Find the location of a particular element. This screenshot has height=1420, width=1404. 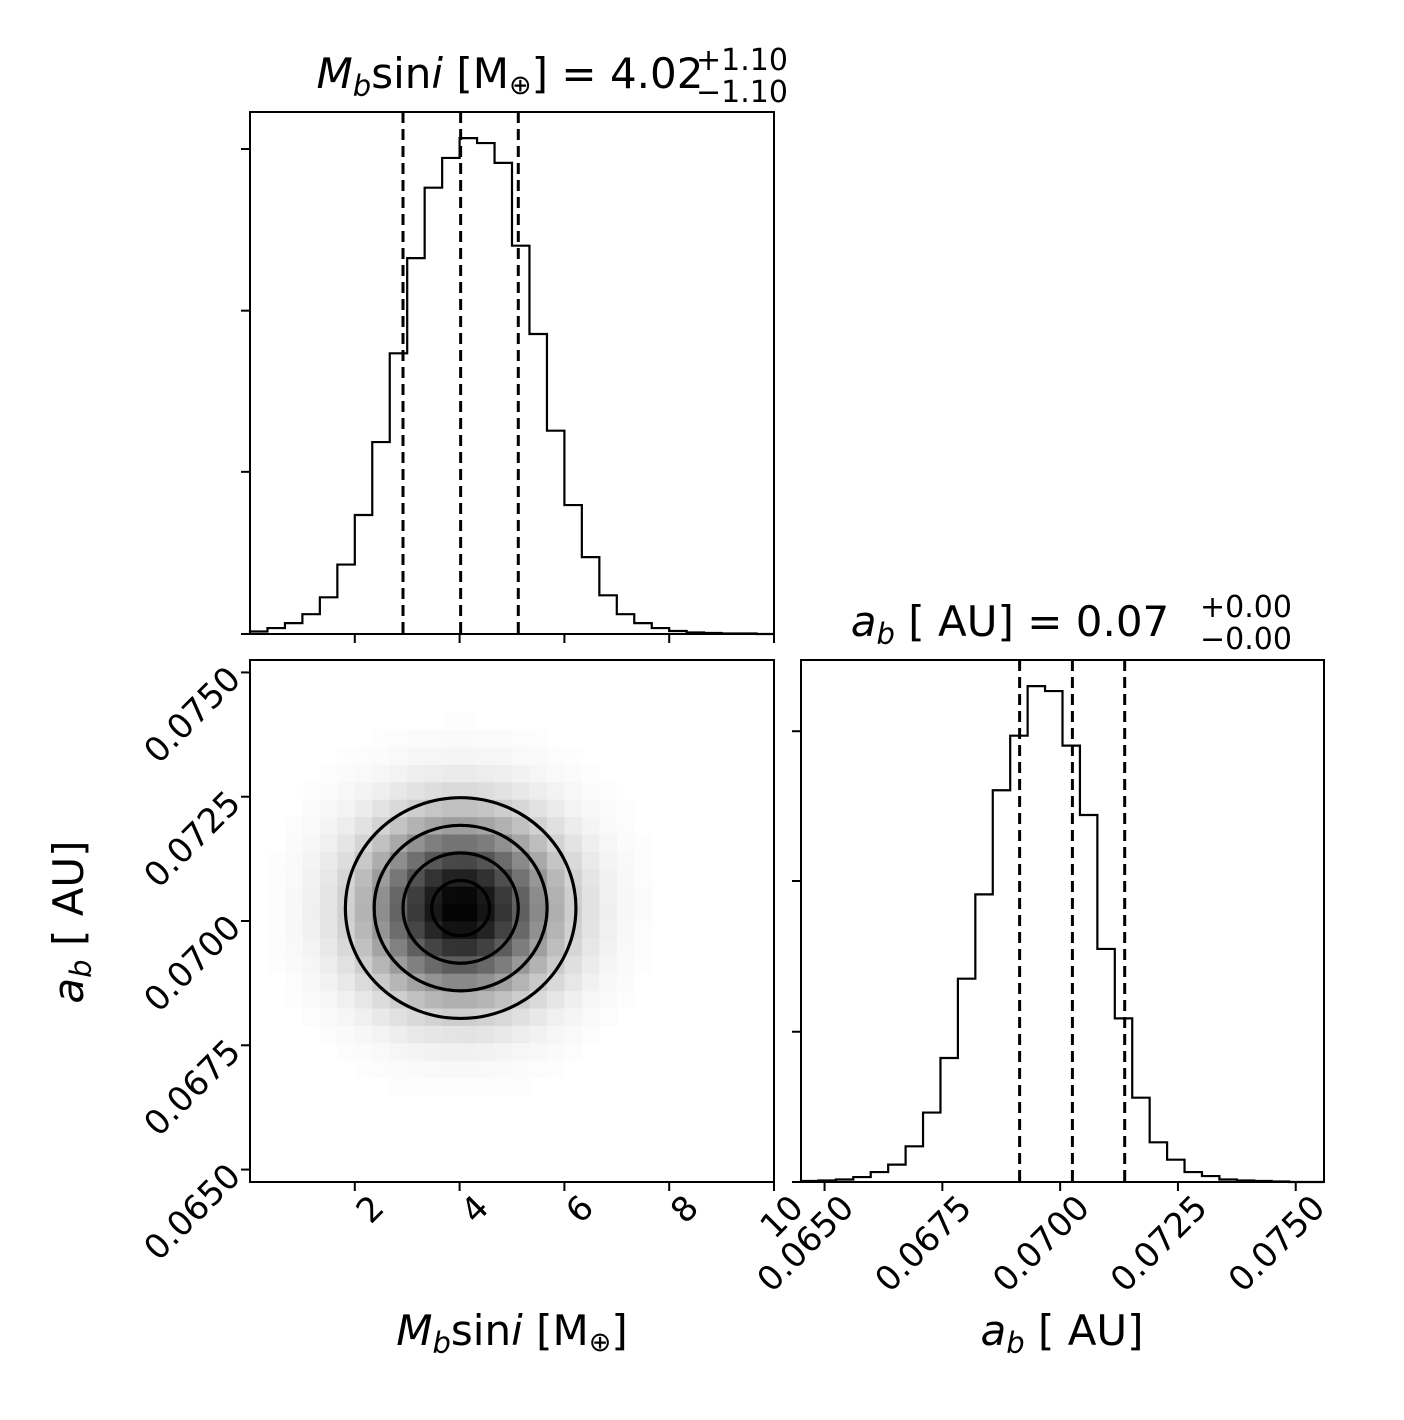

density-ylabel: ab [ AU] is located at coordinates (71, 921).